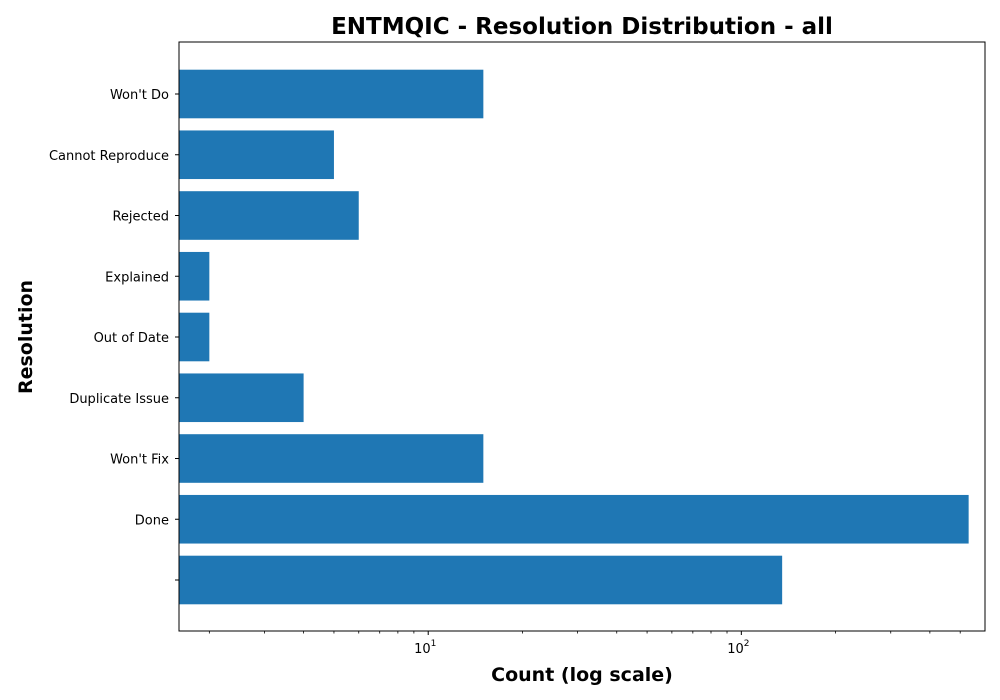 This screenshot has width=1000, height=700. Describe the element at coordinates (194, 337) in the screenshot. I see `bar-out-of-date` at that location.